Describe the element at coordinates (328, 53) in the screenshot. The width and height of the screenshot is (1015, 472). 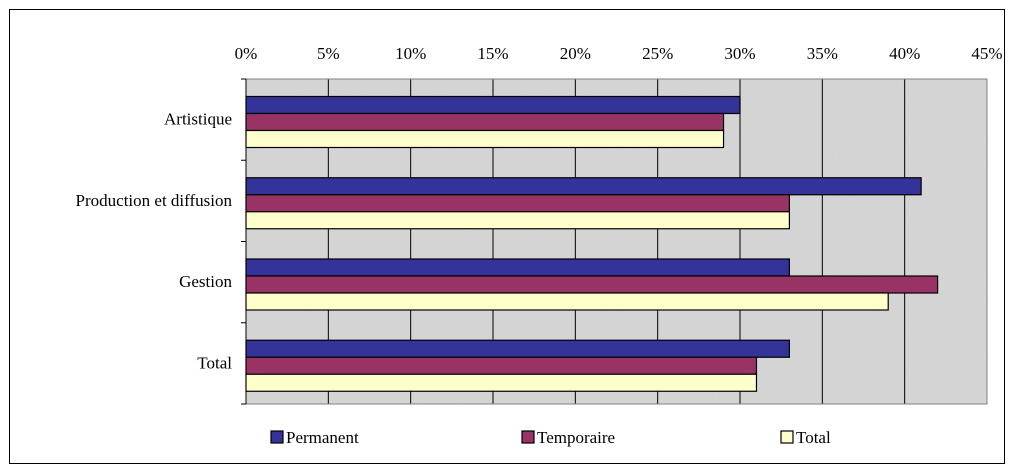
I see `x-tick-label: 5%` at that location.